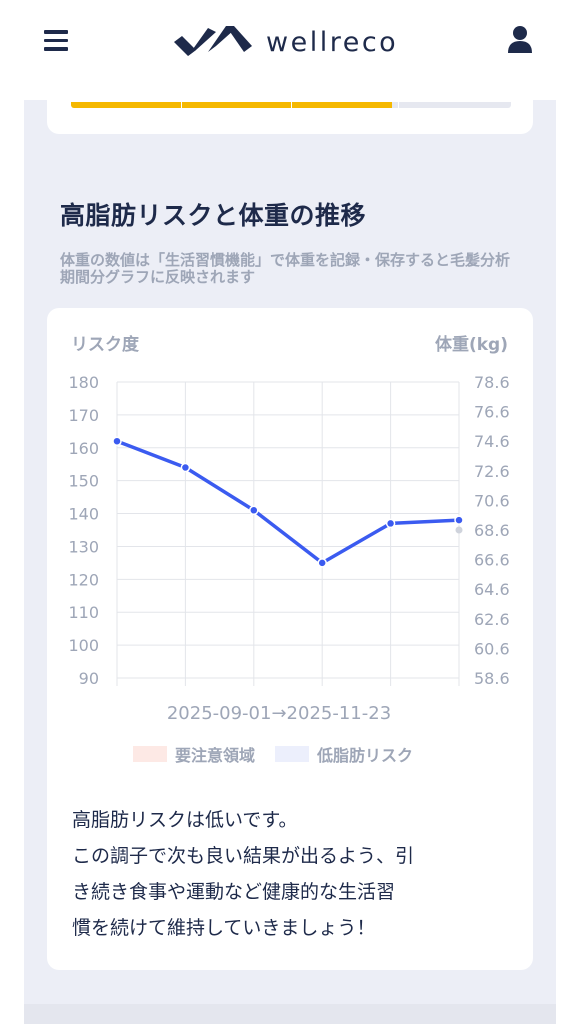 The image size is (578, 1024). What do you see at coordinates (243, 856) in the screenshot?
I see `message-line: この調子で次も良い結果が出るよう、引` at bounding box center [243, 856].